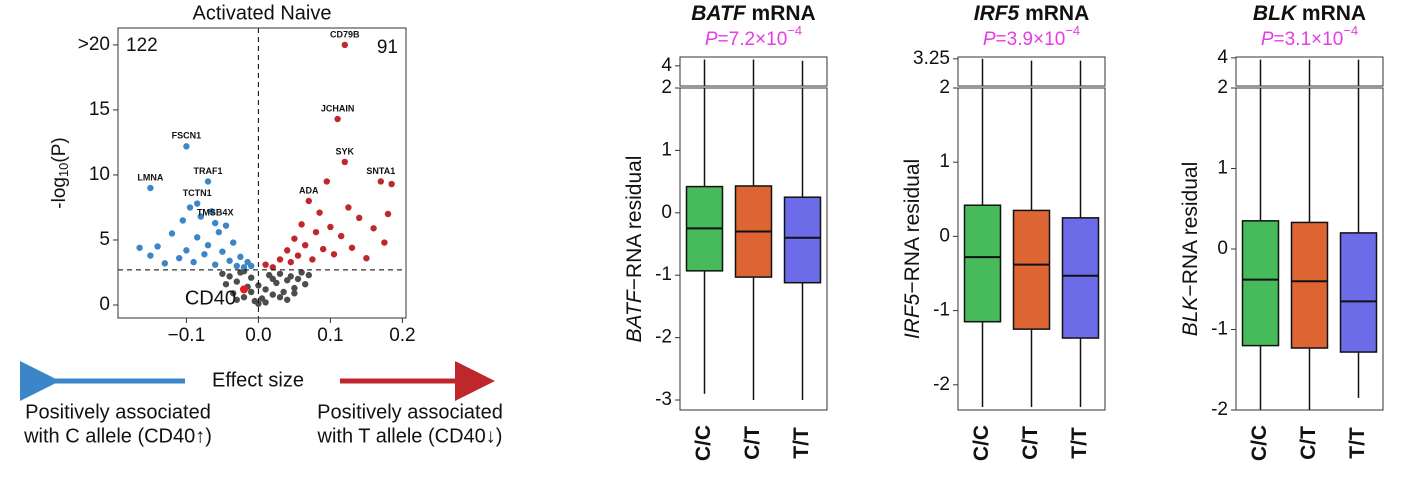  What do you see at coordinates (59, 149) in the screenshot?
I see `y-label-part: (P)` at bounding box center [59, 149].